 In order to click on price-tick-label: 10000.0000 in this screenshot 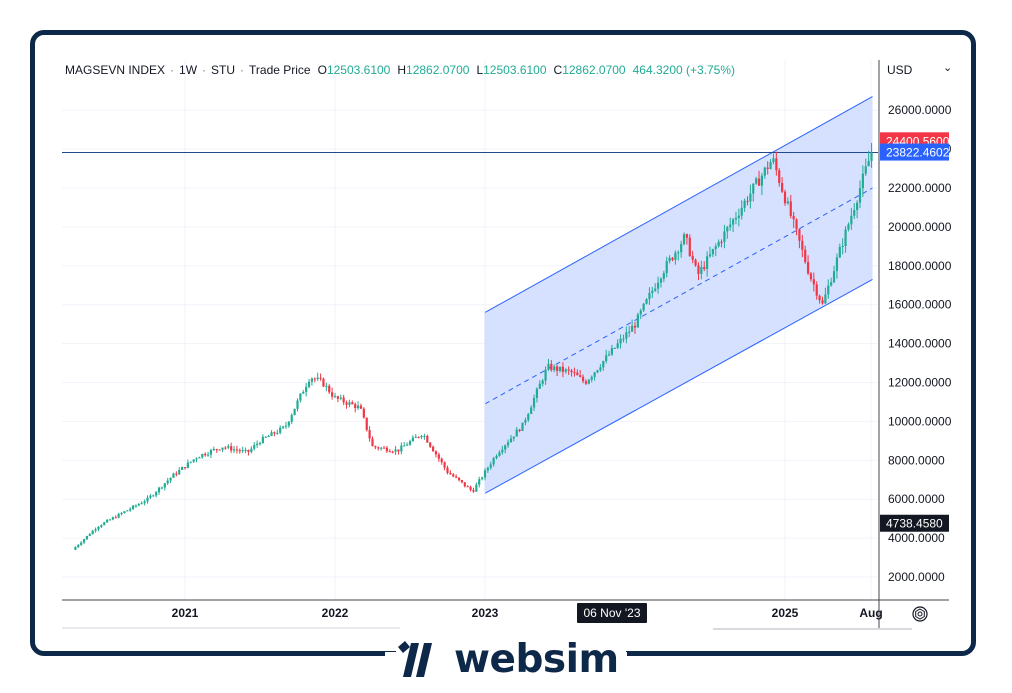, I will do `click(920, 421)`.